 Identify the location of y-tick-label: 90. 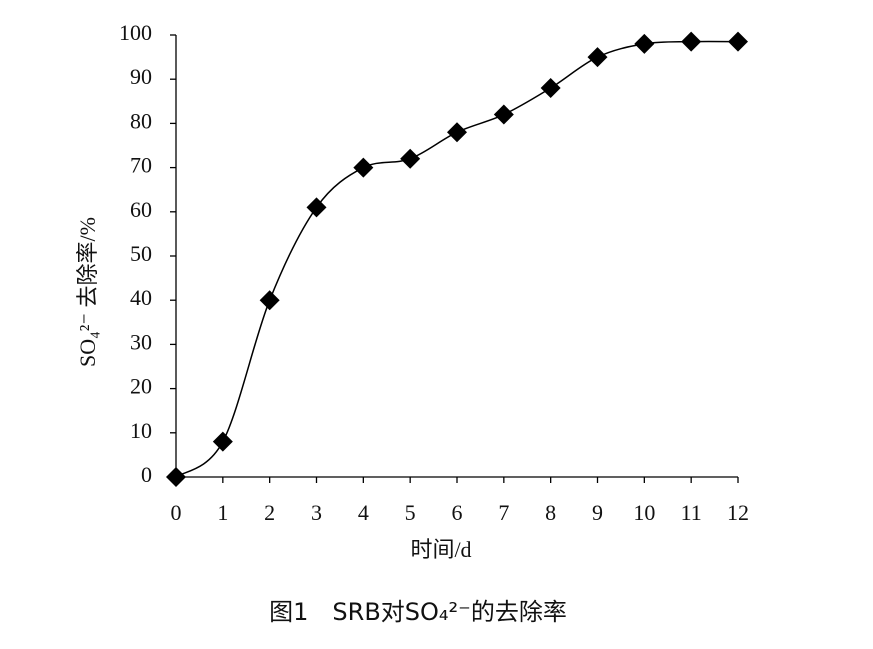
(141, 76).